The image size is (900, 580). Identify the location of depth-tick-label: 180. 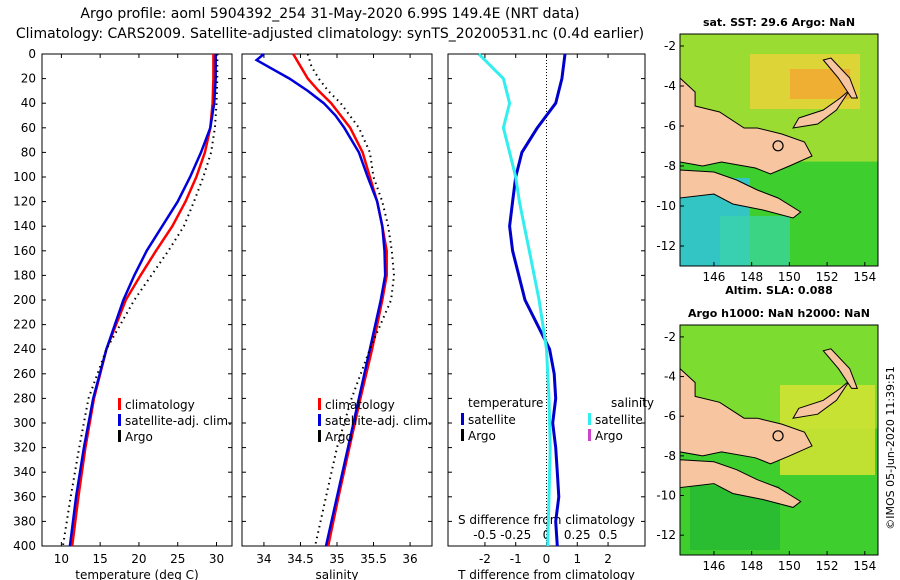
(24, 275).